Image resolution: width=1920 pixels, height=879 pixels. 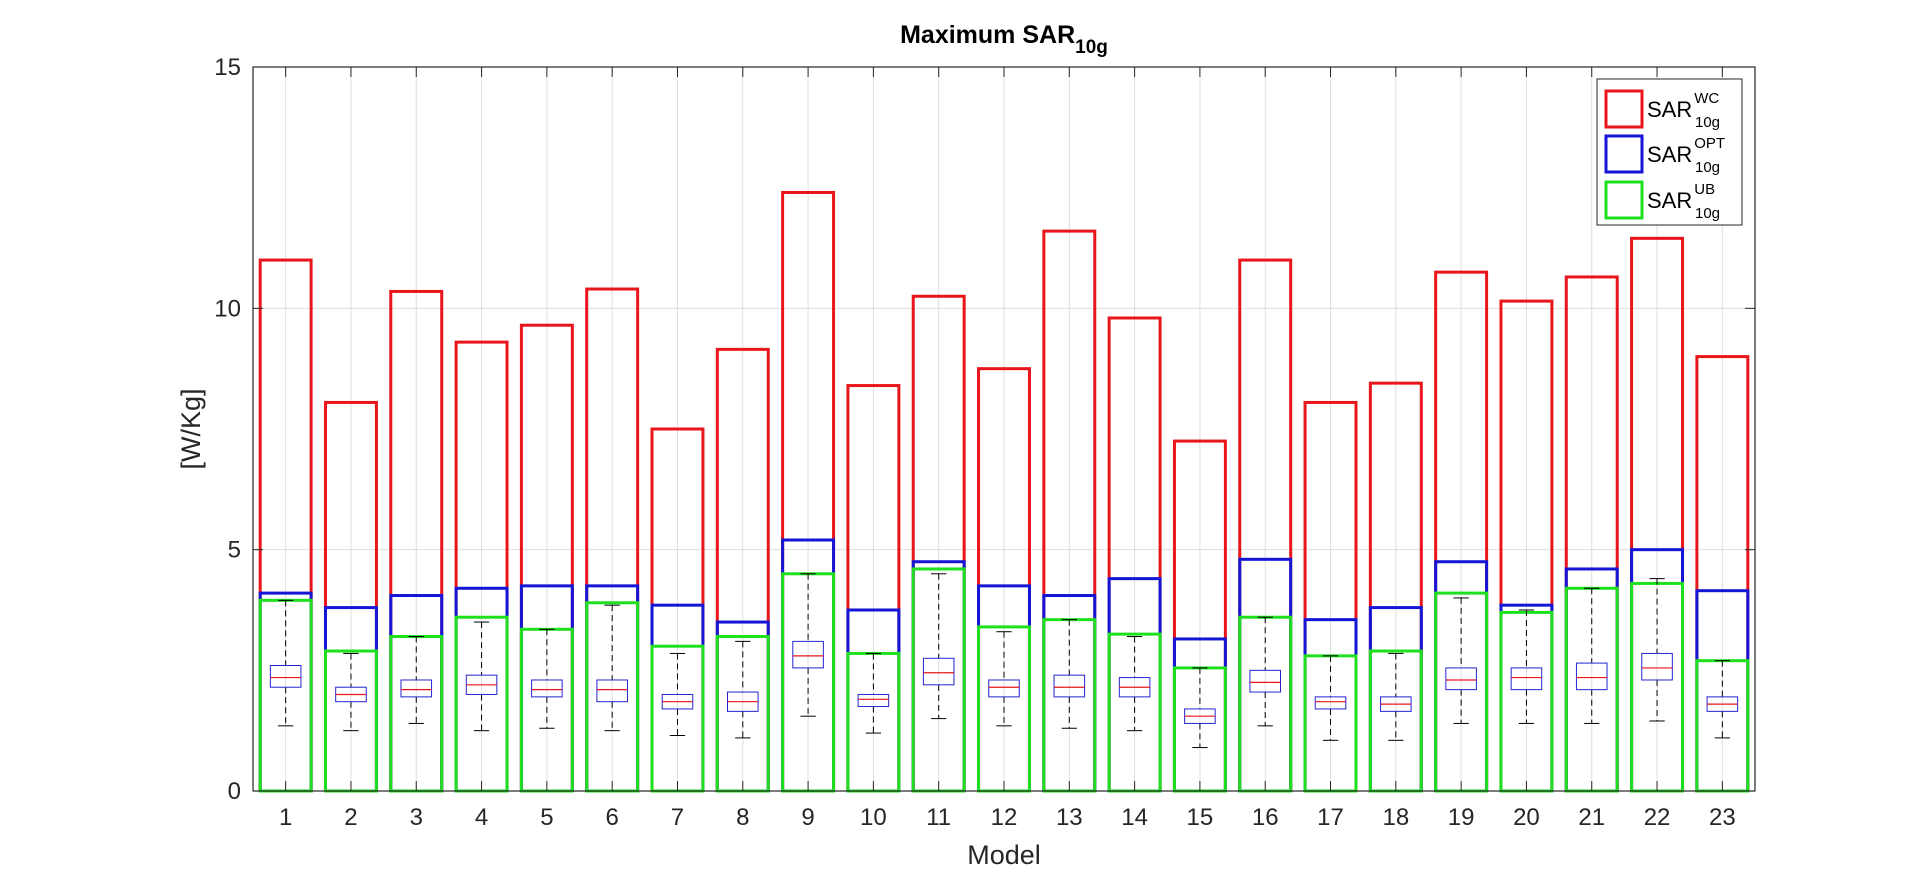 What do you see at coordinates (546, 817) in the screenshot?
I see `x-tick-label: 5` at bounding box center [546, 817].